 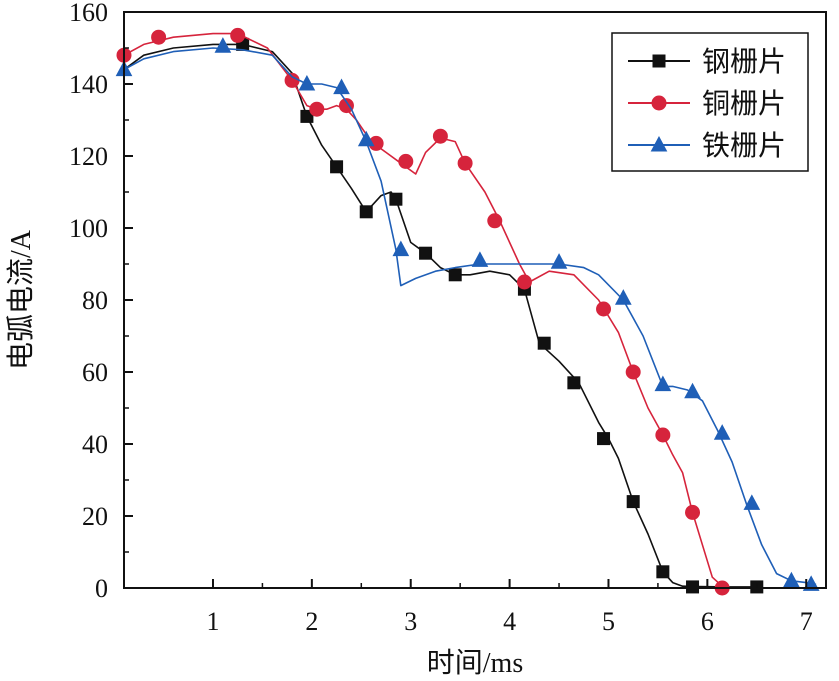 I want to click on legend-entry: 铁栅片, so click(x=707, y=146).